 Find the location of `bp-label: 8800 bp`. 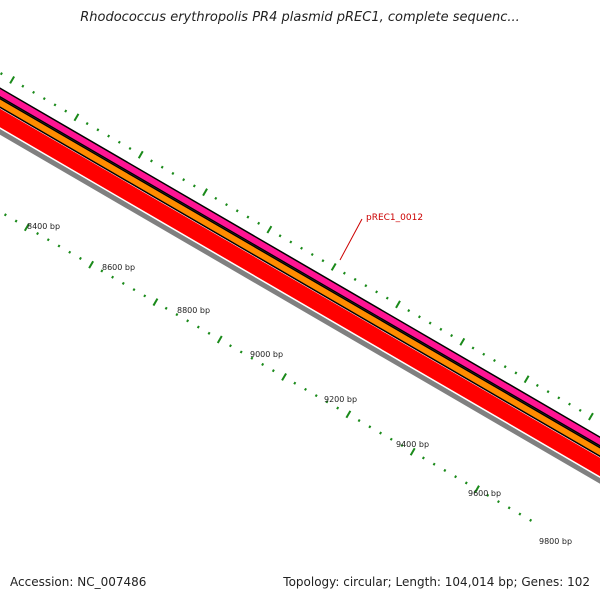

bp-label: 8800 bp is located at coordinates (193, 310).